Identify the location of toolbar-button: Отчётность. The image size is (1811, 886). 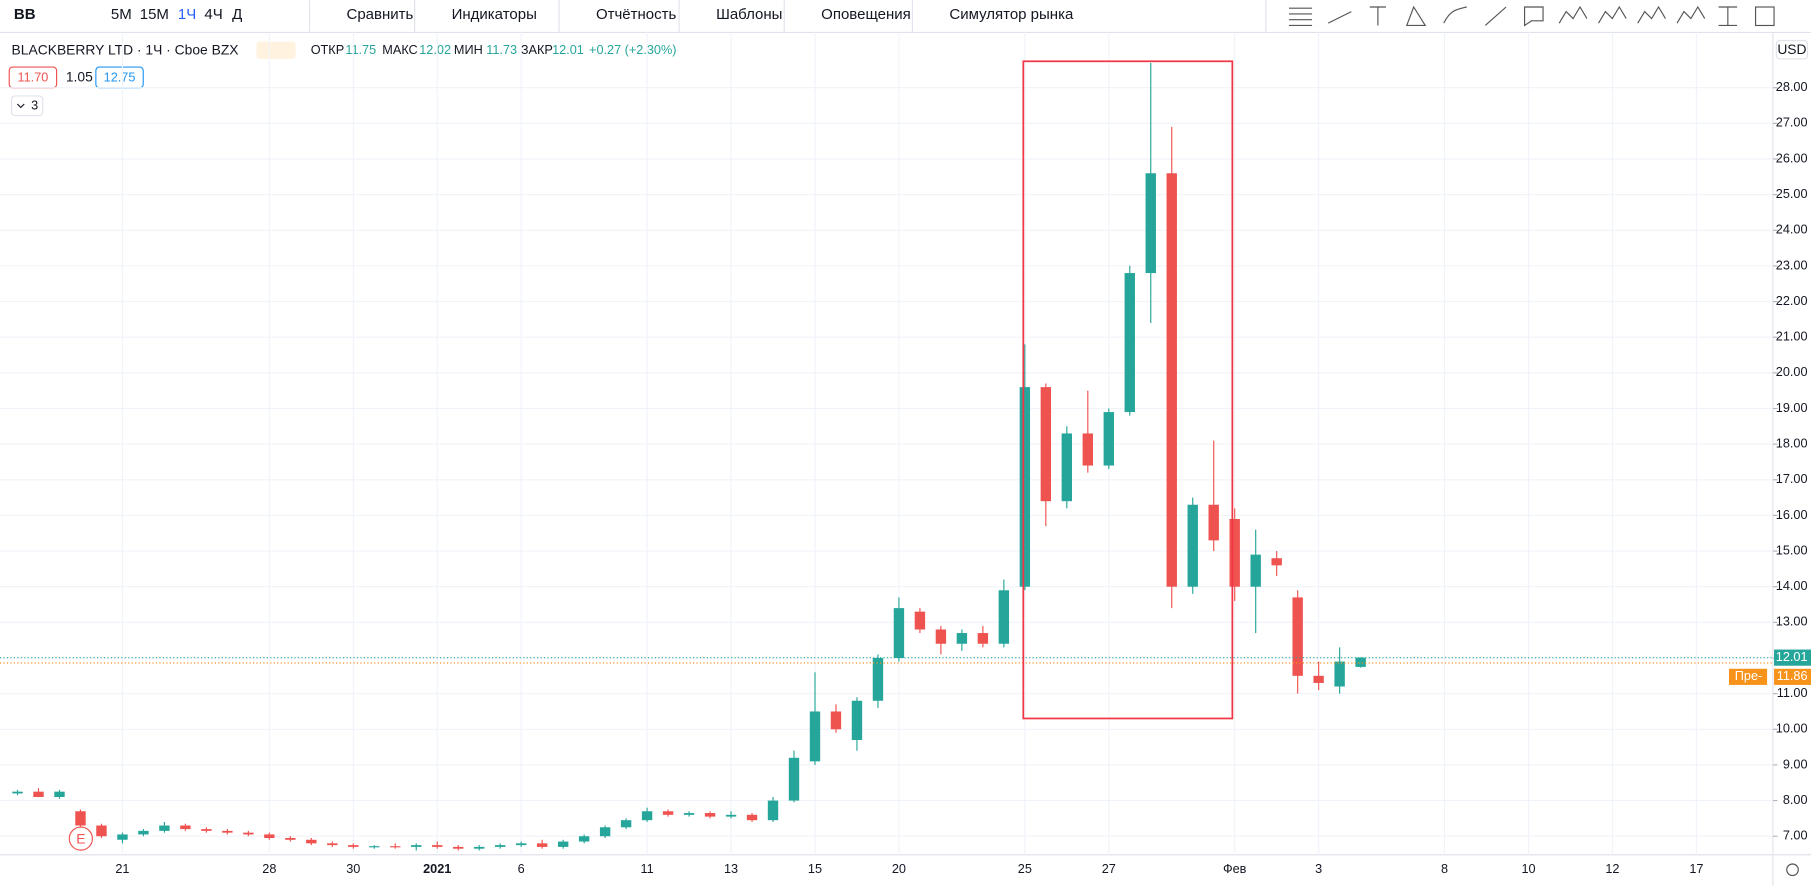
(636, 14).